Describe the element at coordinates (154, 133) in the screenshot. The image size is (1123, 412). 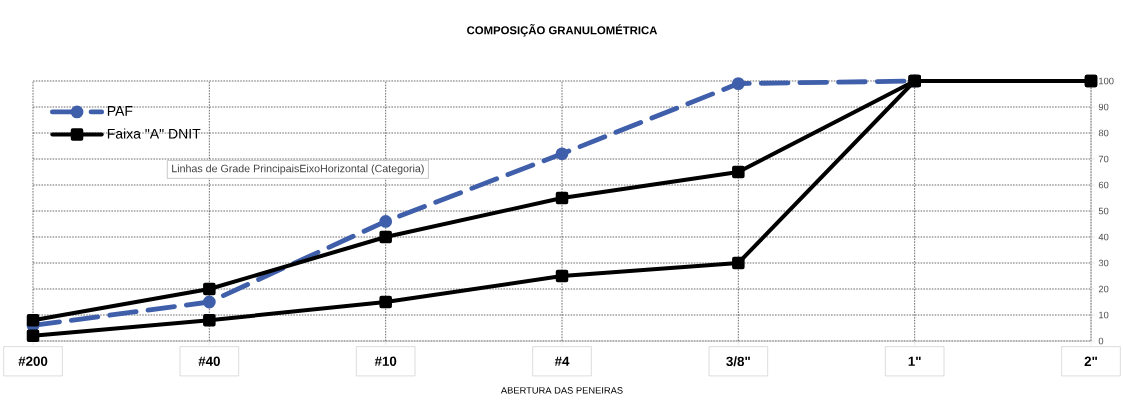
I see `legend-label: Faixa "A" DNIT` at that location.